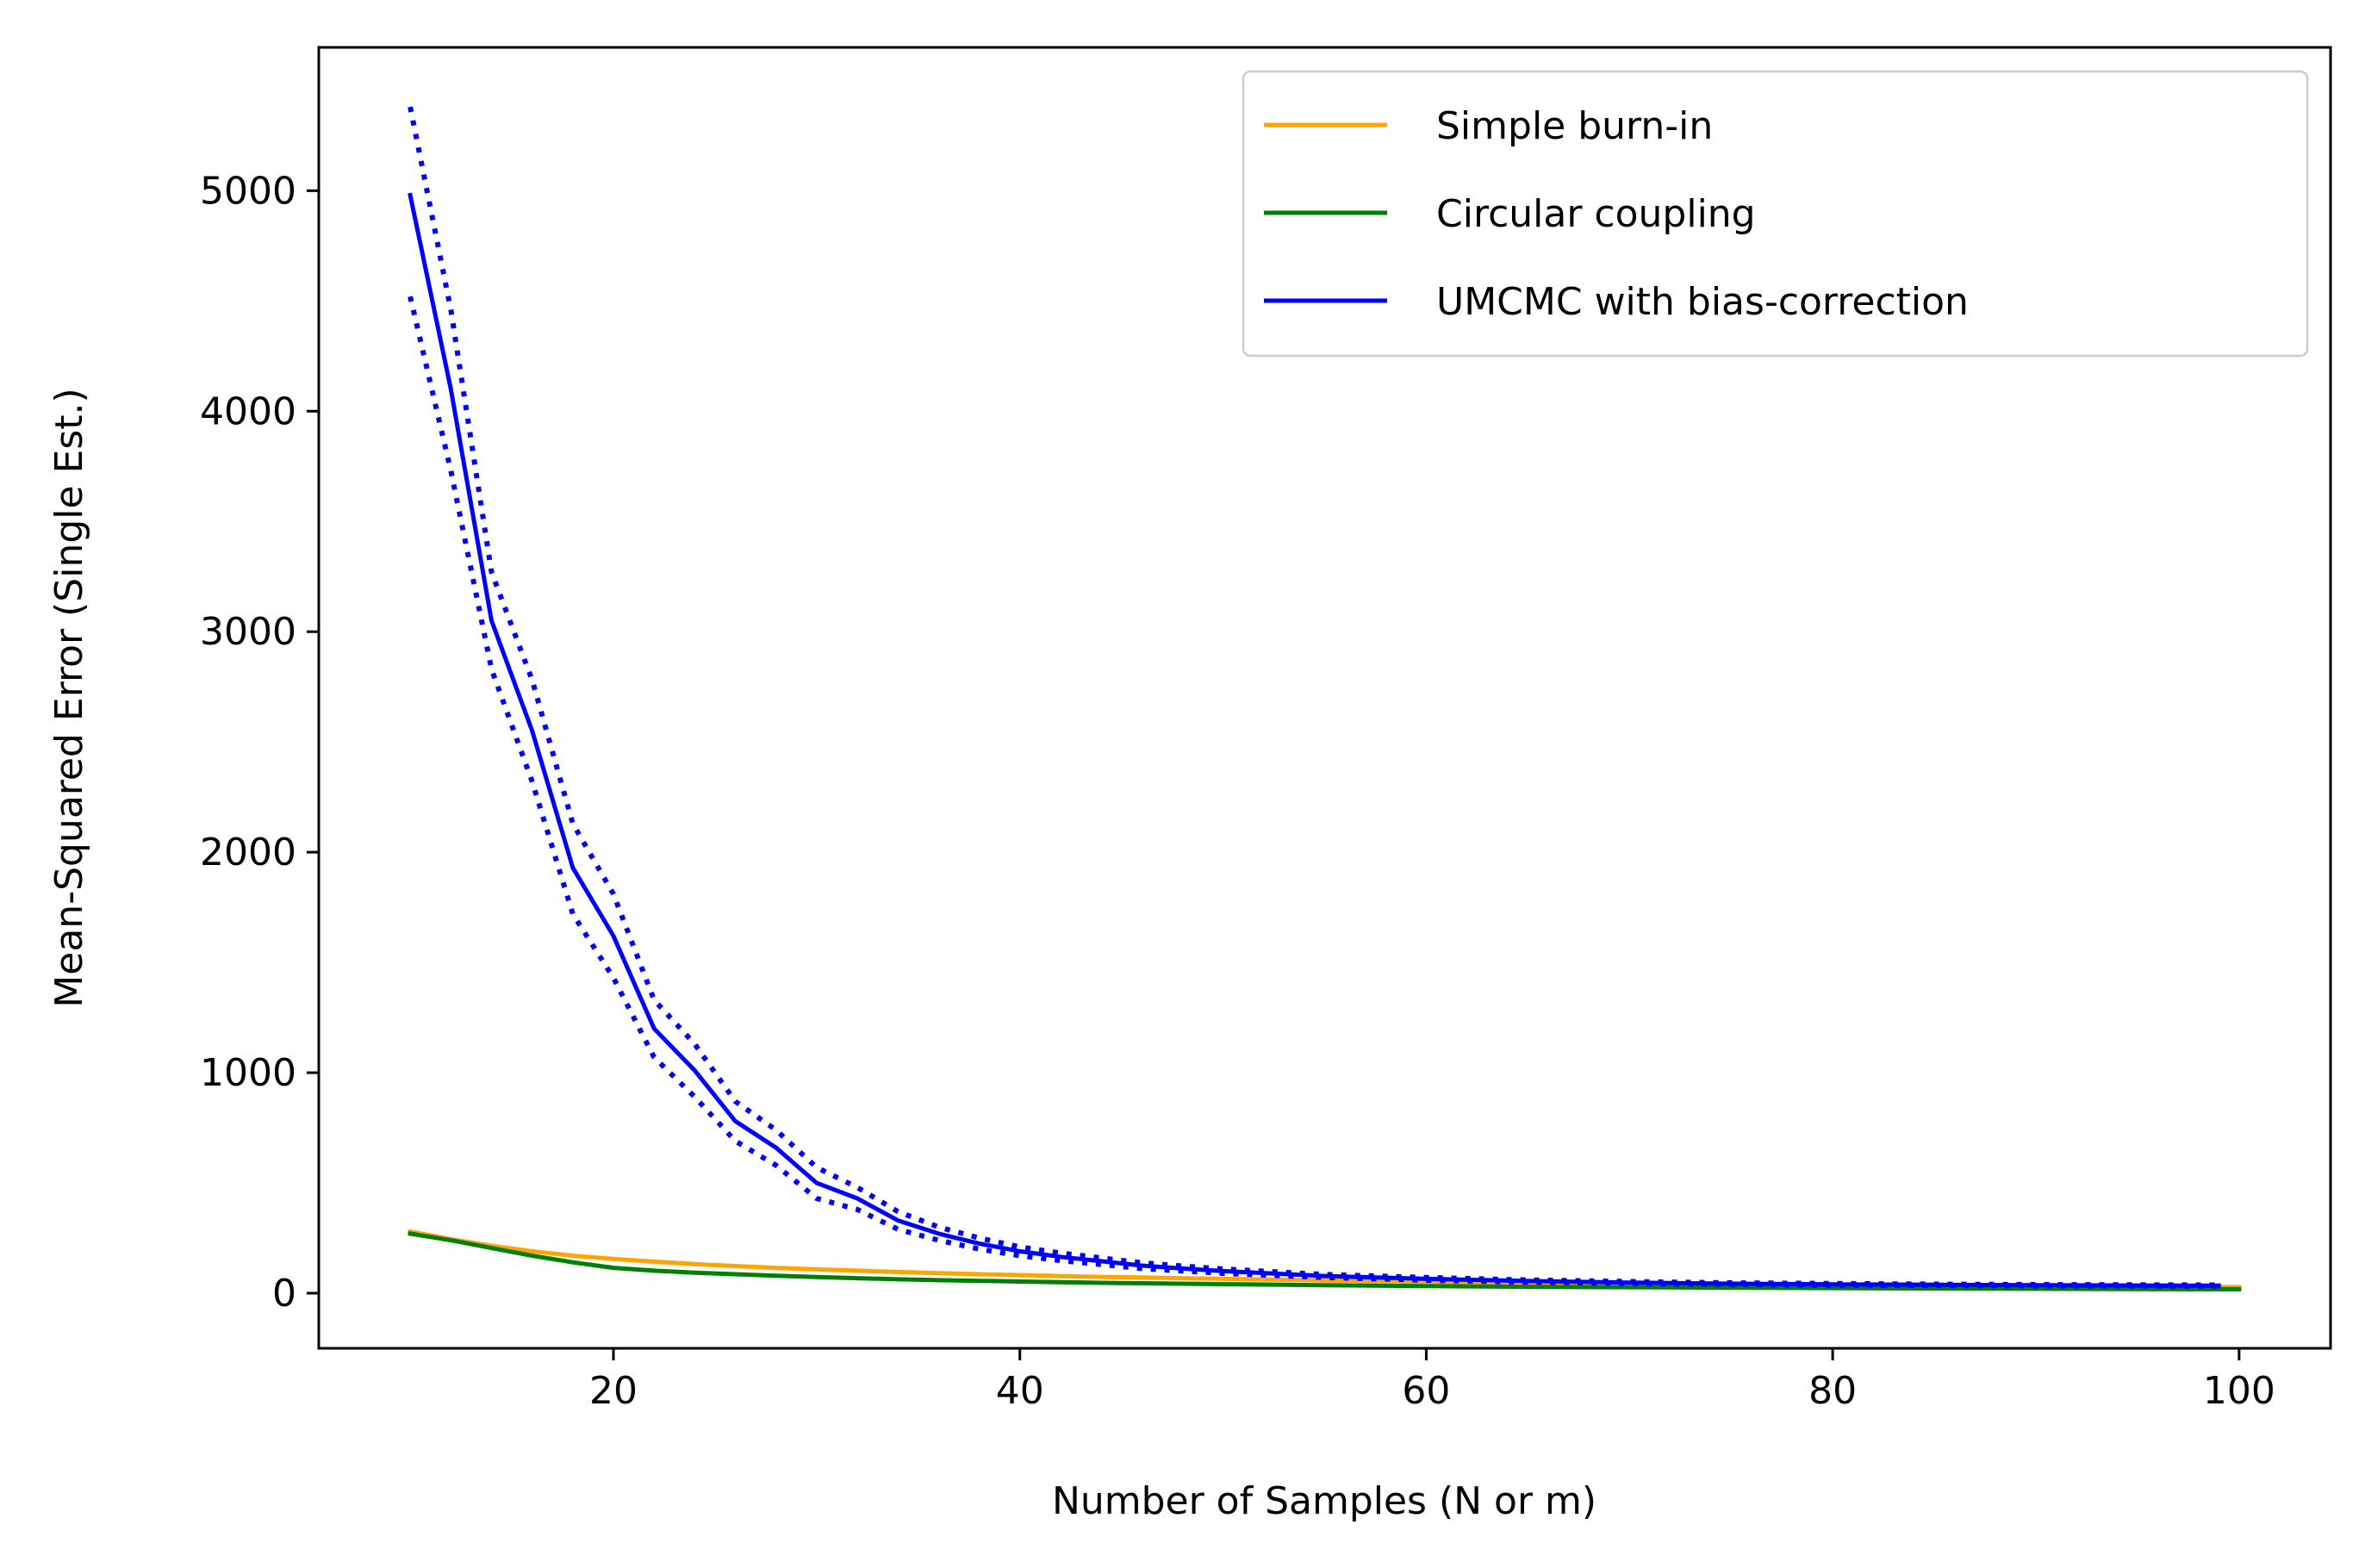 The width and height of the screenshot is (2365, 1568). What do you see at coordinates (2239, 1391) in the screenshot?
I see `x-tick-label: 100` at bounding box center [2239, 1391].